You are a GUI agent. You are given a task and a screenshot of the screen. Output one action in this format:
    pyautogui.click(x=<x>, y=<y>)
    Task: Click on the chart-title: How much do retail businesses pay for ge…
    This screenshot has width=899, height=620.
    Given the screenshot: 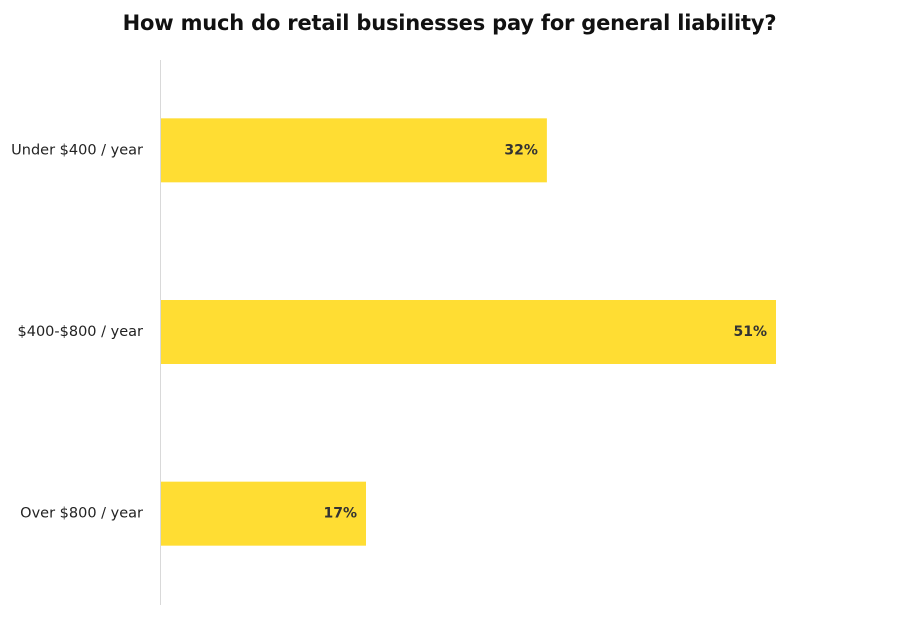 What is the action you would take?
    pyautogui.click(x=449, y=23)
    